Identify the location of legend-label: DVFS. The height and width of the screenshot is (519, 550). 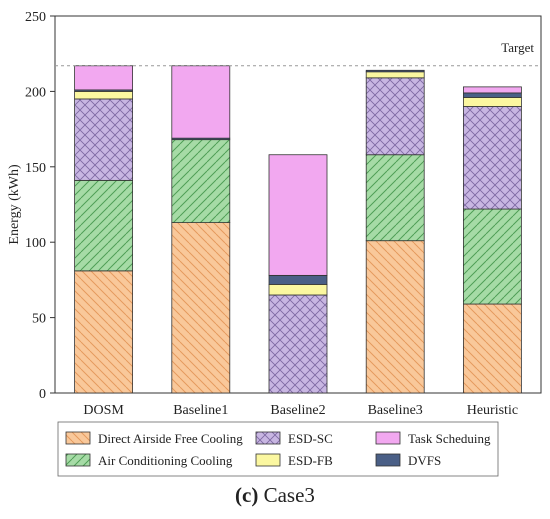
(424, 460).